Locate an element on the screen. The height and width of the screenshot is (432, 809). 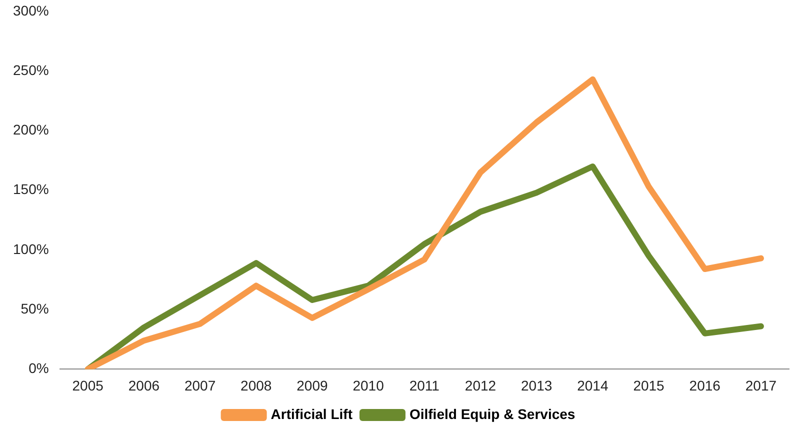
y-tick-label: 150% is located at coordinates (30, 189).